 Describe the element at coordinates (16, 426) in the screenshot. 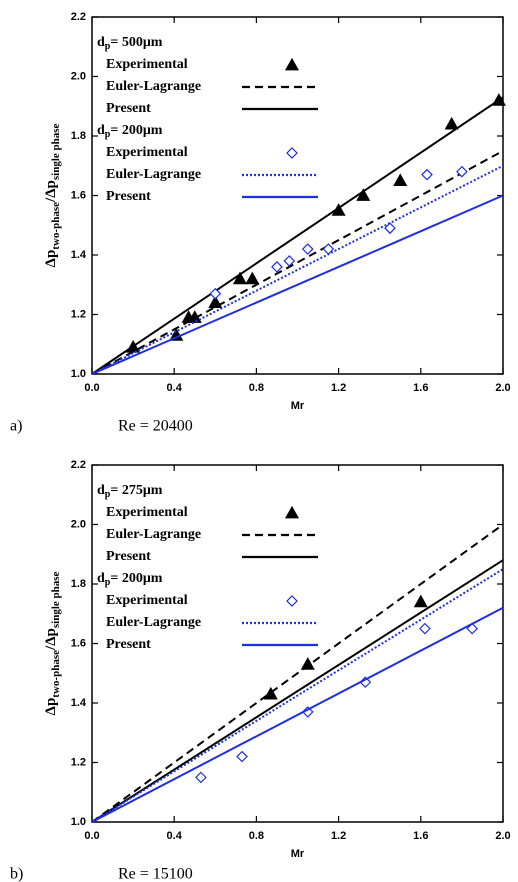

I see `caption-label: a)` at that location.